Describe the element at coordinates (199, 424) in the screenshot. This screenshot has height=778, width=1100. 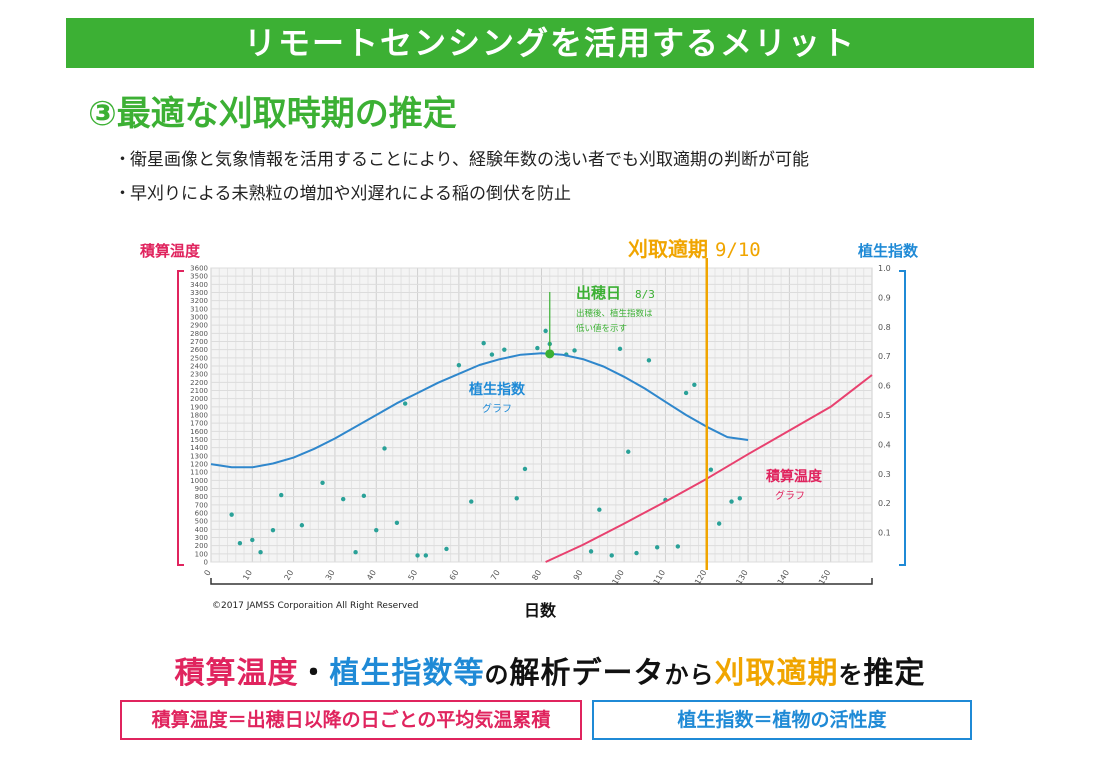
I see `y-tick-label-left: 1700` at that location.